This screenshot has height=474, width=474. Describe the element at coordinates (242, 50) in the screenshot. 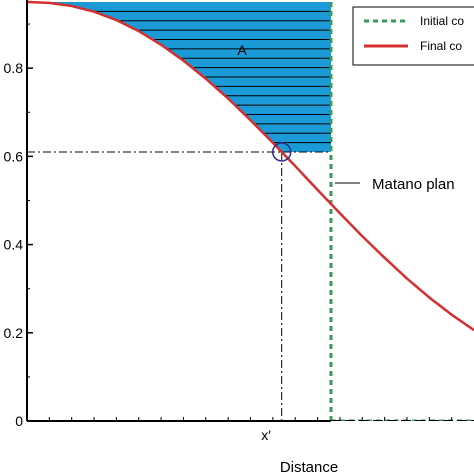

I see `area-label: A` at that location.